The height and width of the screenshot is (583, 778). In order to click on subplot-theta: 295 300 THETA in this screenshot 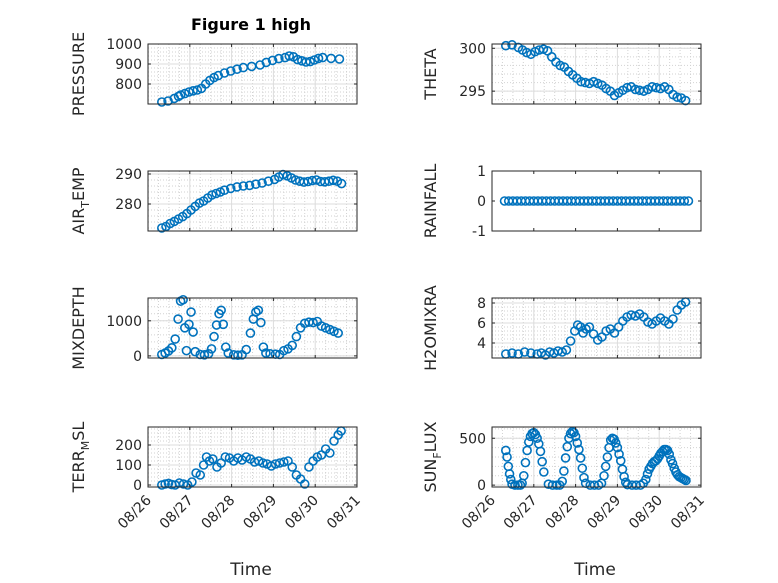, I will do `click(561, 73)`.